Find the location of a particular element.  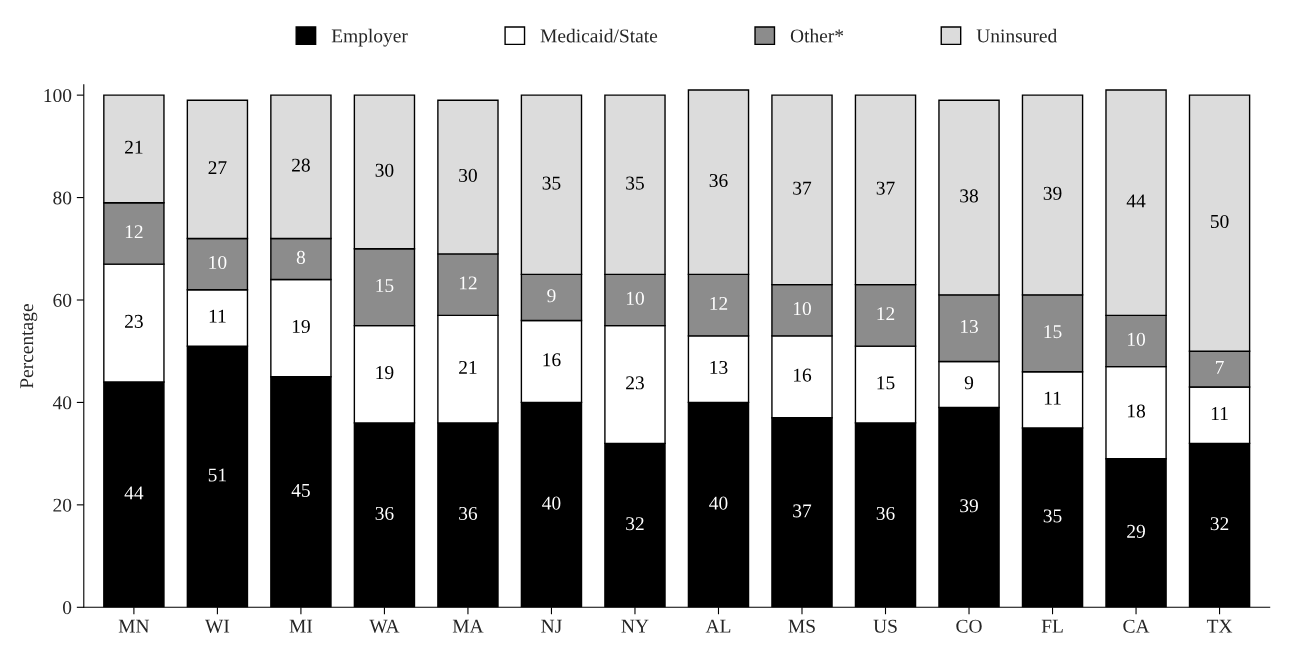

data-label: 45 is located at coordinates (300, 490).